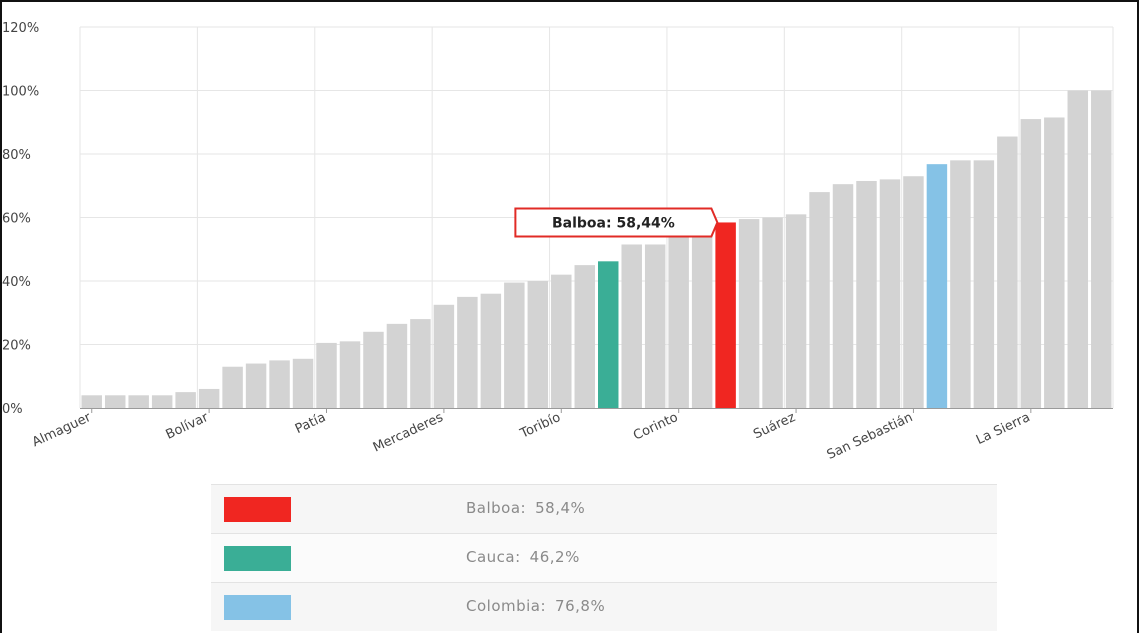 The image size is (1143, 633). I want to click on tooltip-text: Balboa: 58,44%, so click(613, 223).